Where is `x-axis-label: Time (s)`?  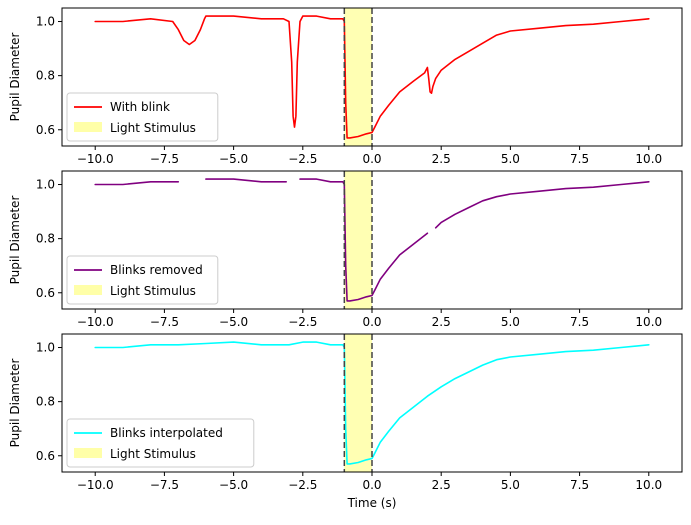
x-axis-label: Time (s) is located at coordinates (372, 503).